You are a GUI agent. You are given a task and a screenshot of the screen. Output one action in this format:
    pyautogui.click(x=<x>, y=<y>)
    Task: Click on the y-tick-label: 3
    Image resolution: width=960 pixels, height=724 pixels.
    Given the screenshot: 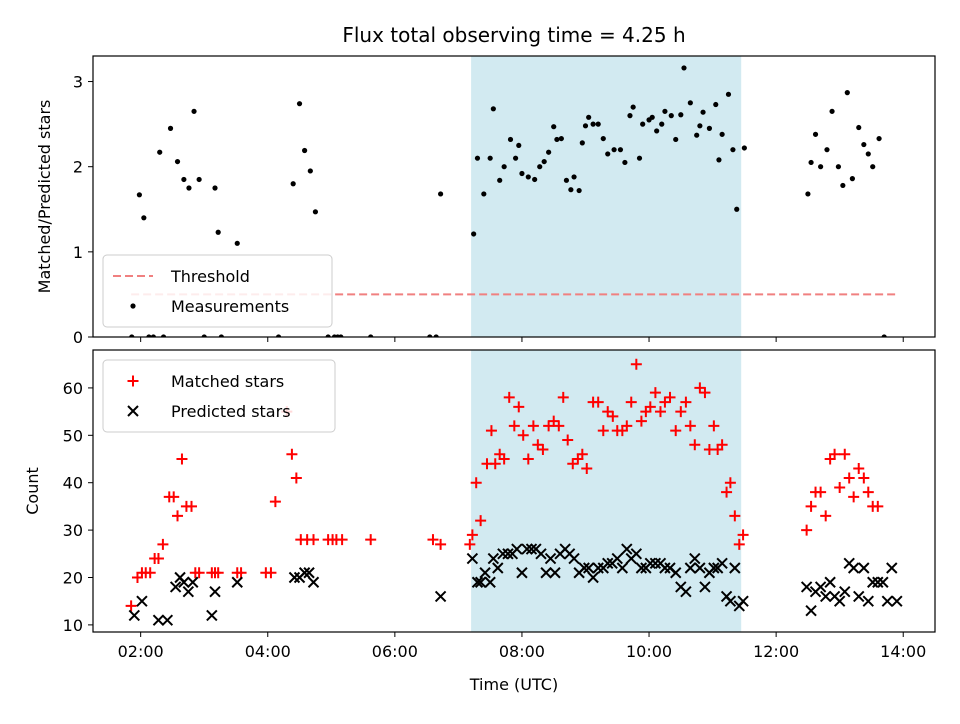 What is the action you would take?
    pyautogui.click(x=78, y=82)
    